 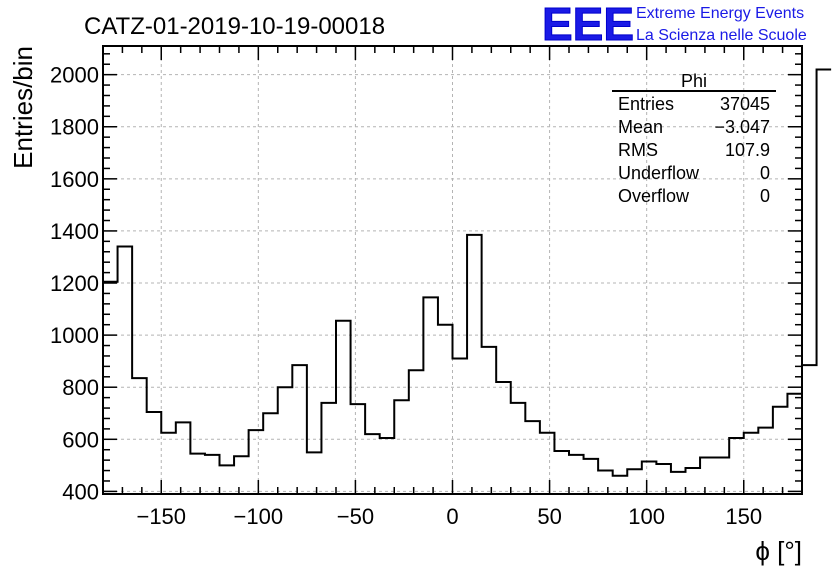 What do you see at coordinates (80, 387) in the screenshot?
I see `y-tick-label: 800` at bounding box center [80, 387].